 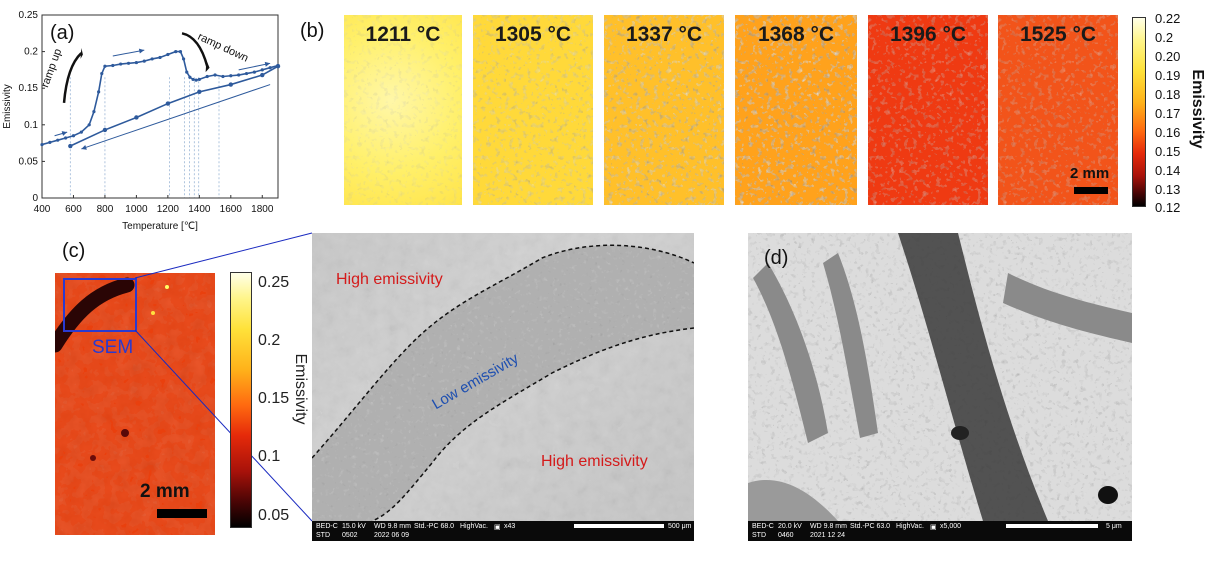 I want to click on emissivity-map-1525: 1525 °C 2 mm, so click(x=1058, y=110).